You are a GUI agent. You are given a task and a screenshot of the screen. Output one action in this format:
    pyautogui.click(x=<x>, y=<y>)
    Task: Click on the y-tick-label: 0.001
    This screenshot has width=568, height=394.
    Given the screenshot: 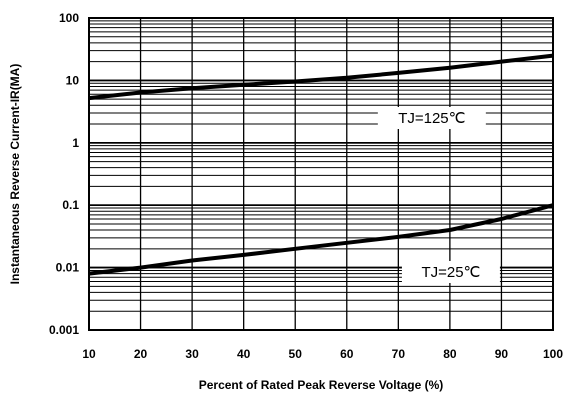 What is the action you would take?
    pyautogui.click(x=64, y=330)
    